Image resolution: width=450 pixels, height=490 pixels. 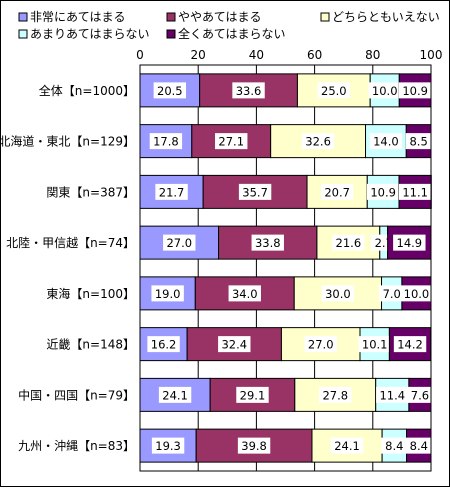 I want to click on data-label: 33.6, so click(x=249, y=91).